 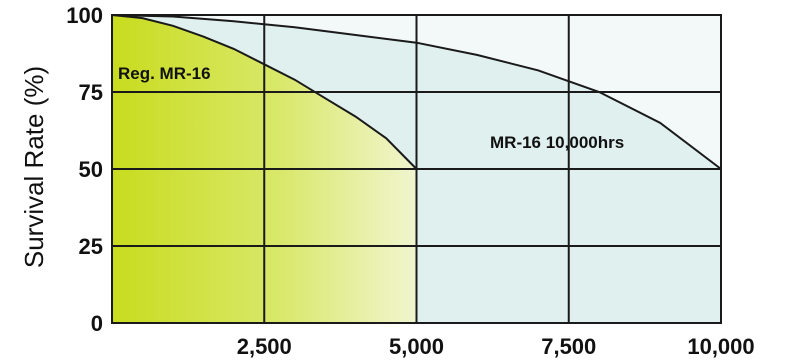 I want to click on x-tick-label: 2,500, so click(x=264, y=346).